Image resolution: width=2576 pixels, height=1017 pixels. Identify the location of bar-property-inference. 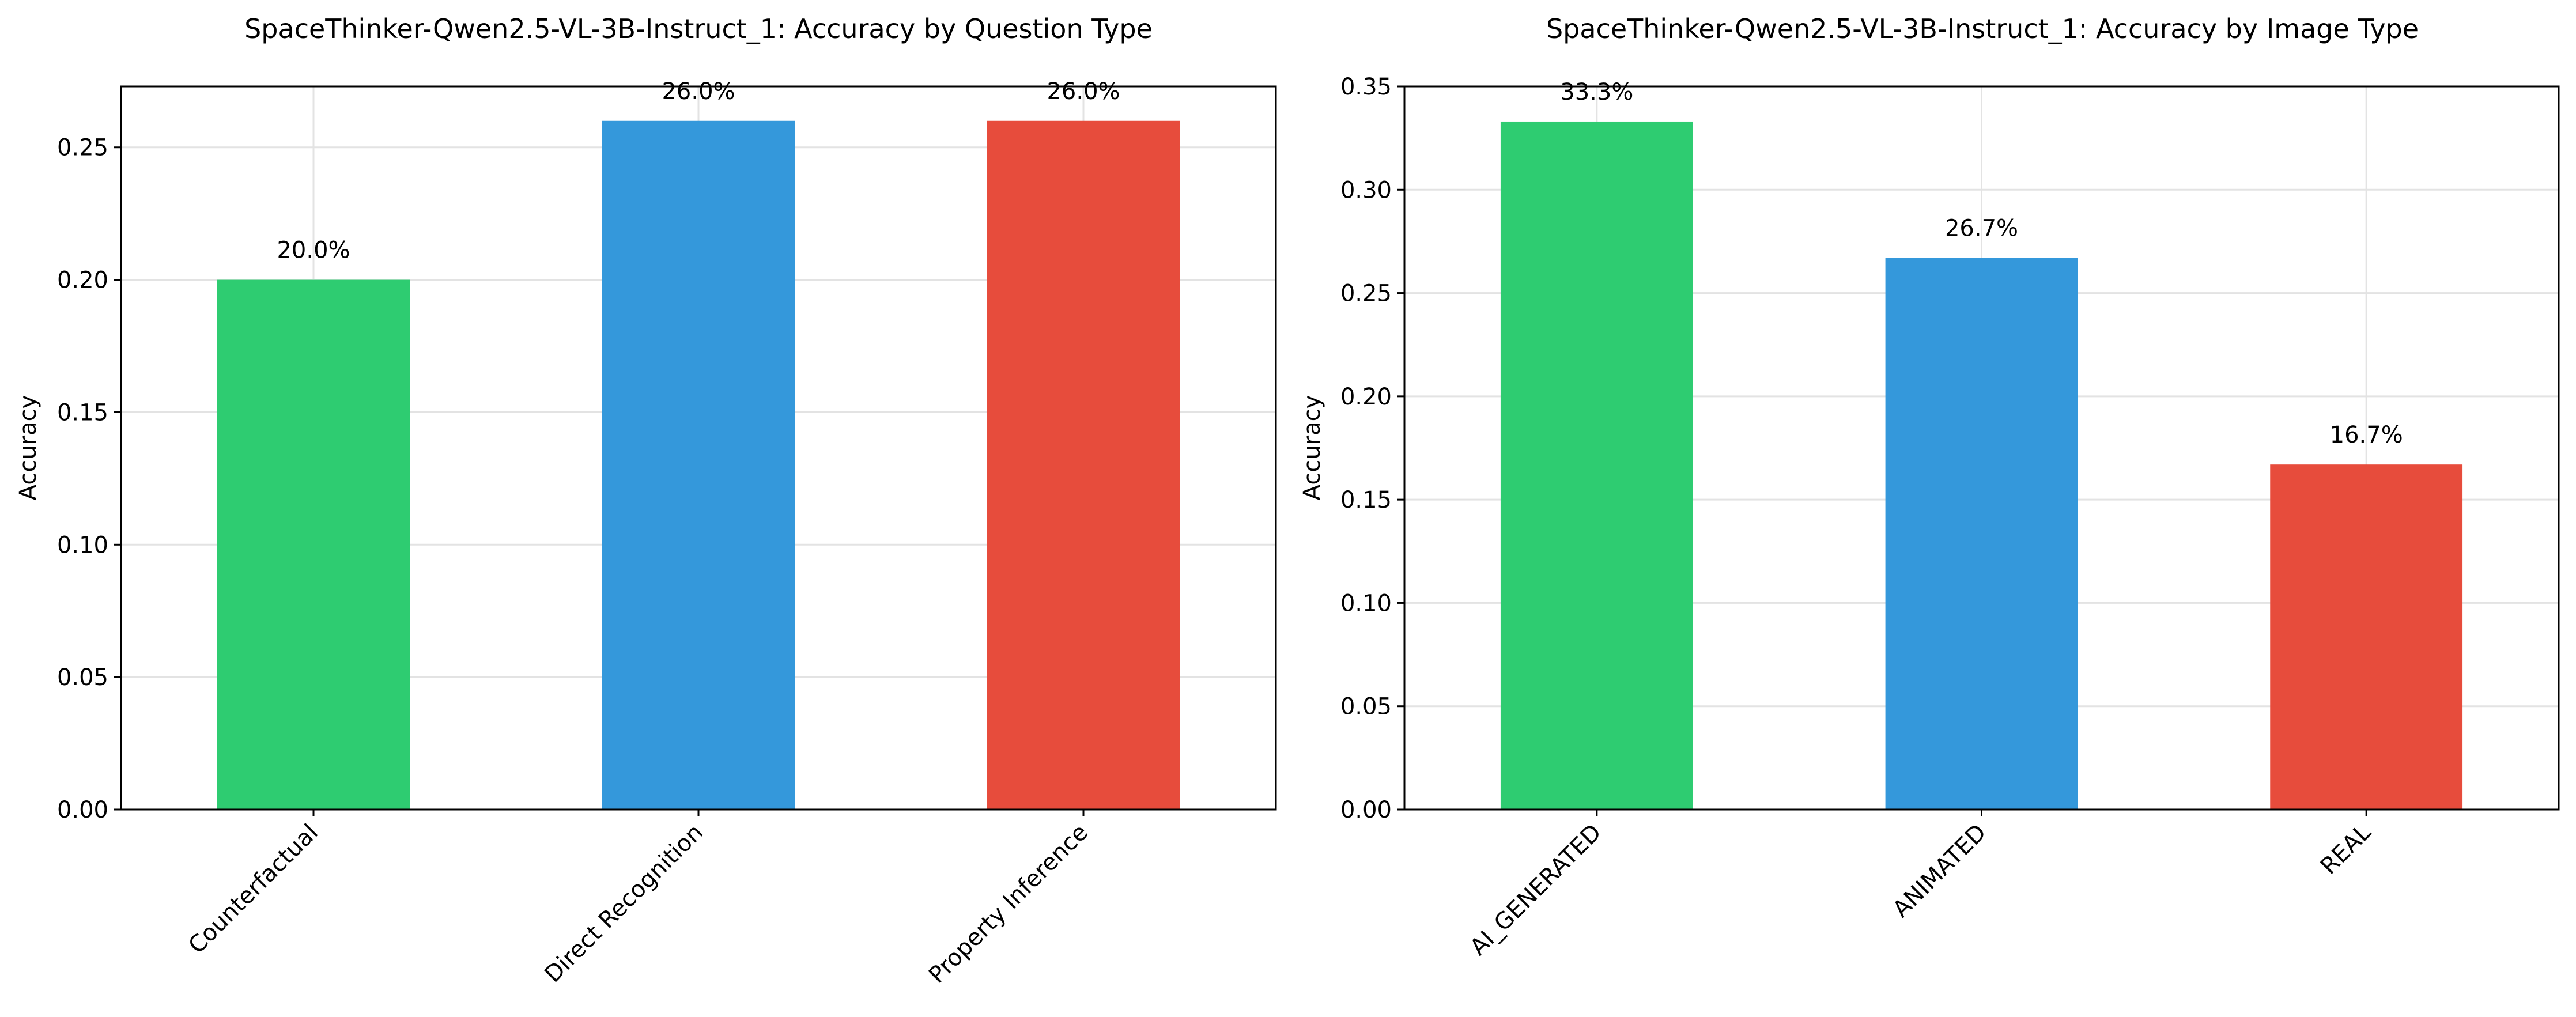
(1083, 465).